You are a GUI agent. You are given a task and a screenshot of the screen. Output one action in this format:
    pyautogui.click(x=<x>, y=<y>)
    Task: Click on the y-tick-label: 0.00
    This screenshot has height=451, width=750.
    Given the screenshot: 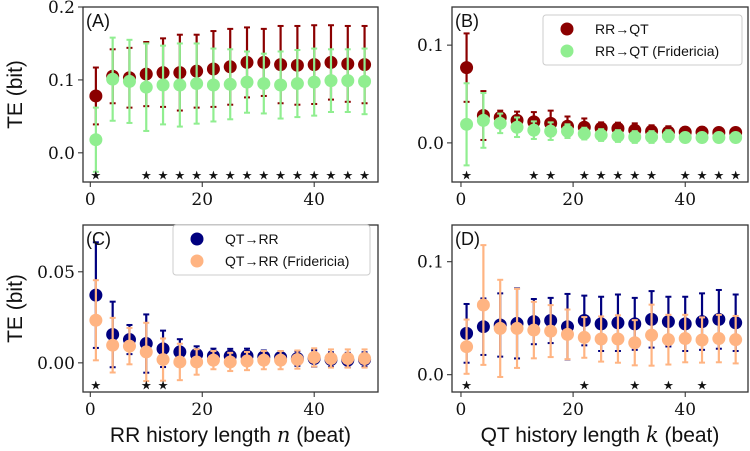 What is the action you would take?
    pyautogui.click(x=56, y=364)
    